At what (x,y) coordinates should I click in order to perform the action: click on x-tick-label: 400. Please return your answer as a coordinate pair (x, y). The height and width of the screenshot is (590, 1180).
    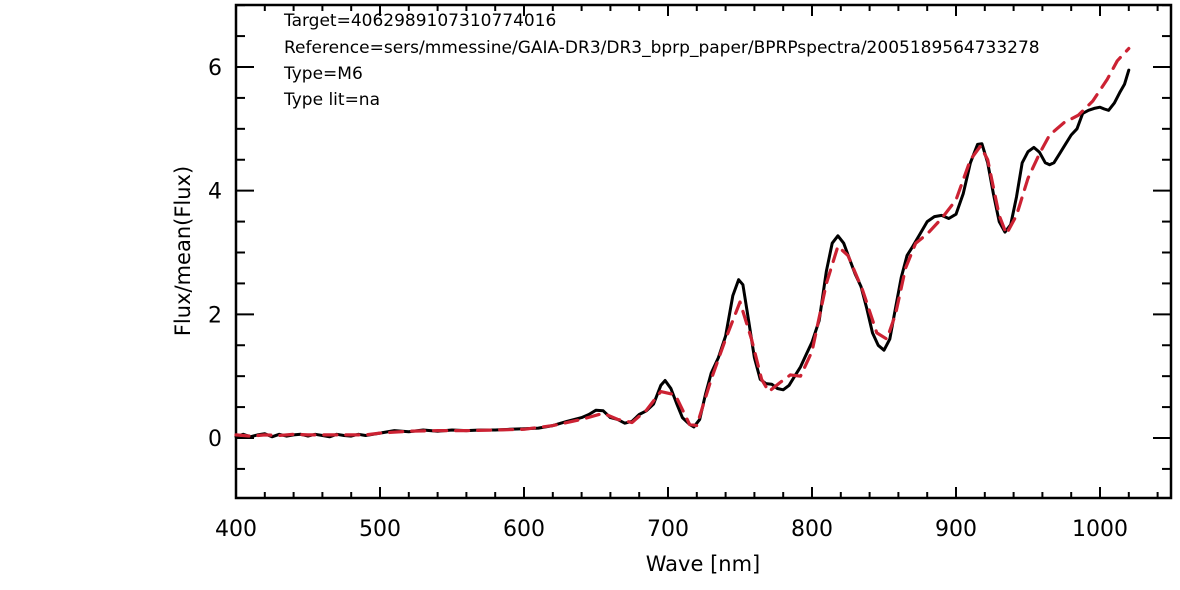
    Looking at the image, I should click on (236, 529).